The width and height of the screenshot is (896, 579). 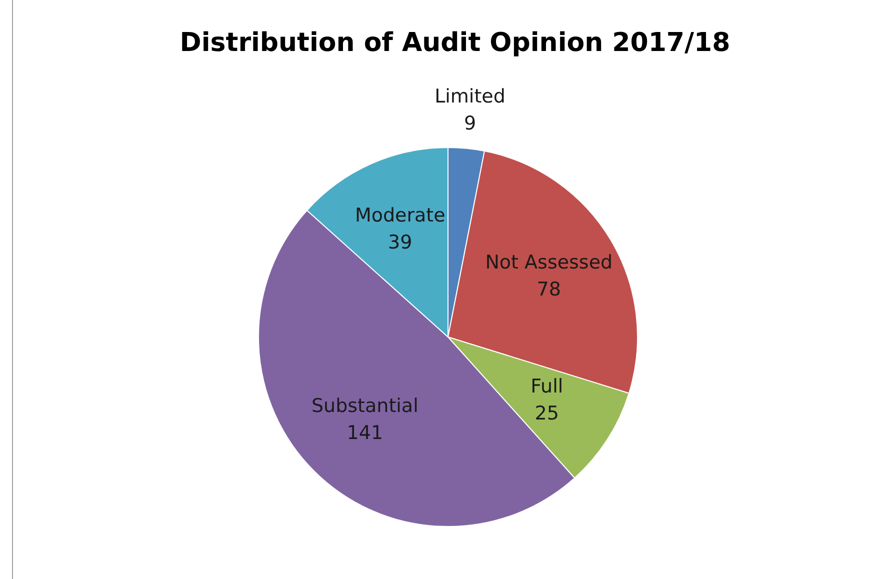 I want to click on slice-label: Full, so click(x=547, y=386).